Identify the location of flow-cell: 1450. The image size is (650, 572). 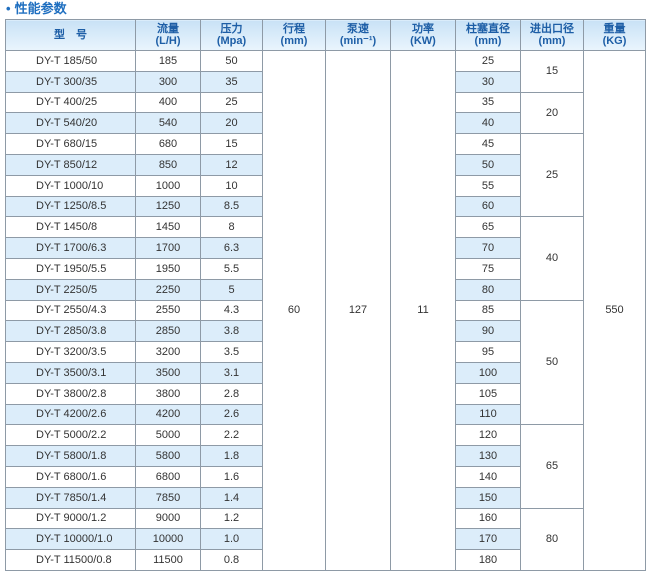
(168, 227).